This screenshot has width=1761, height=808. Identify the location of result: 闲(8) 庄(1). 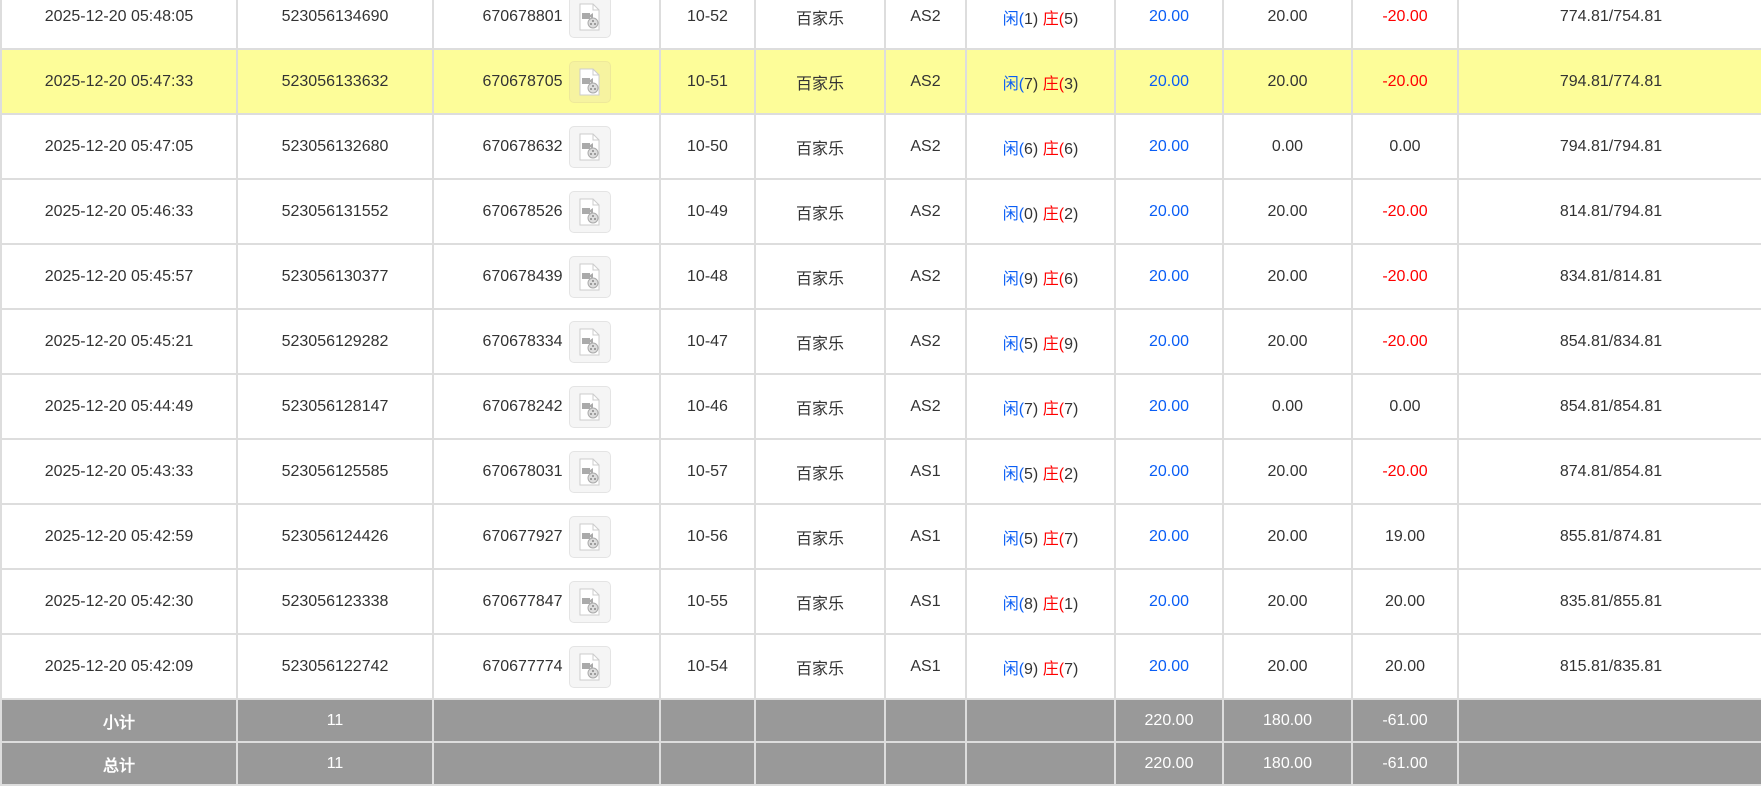
(1040, 601).